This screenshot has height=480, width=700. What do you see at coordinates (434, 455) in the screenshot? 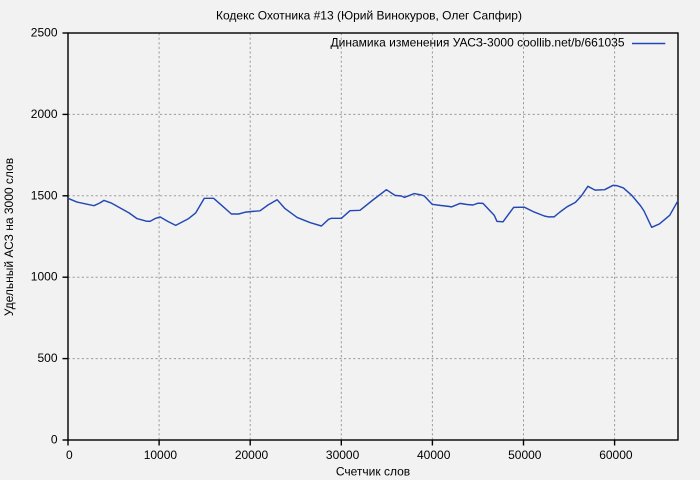
I see `svg-text: 40000` at bounding box center [434, 455].